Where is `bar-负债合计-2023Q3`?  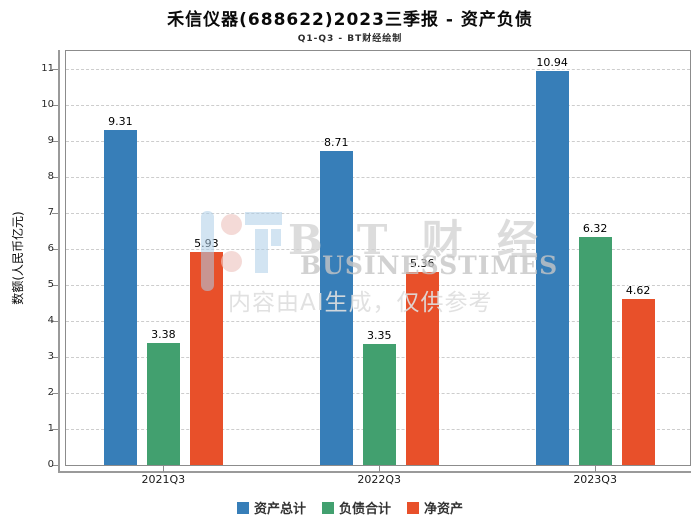 bar-负债合计-2023Q3 is located at coordinates (595, 351).